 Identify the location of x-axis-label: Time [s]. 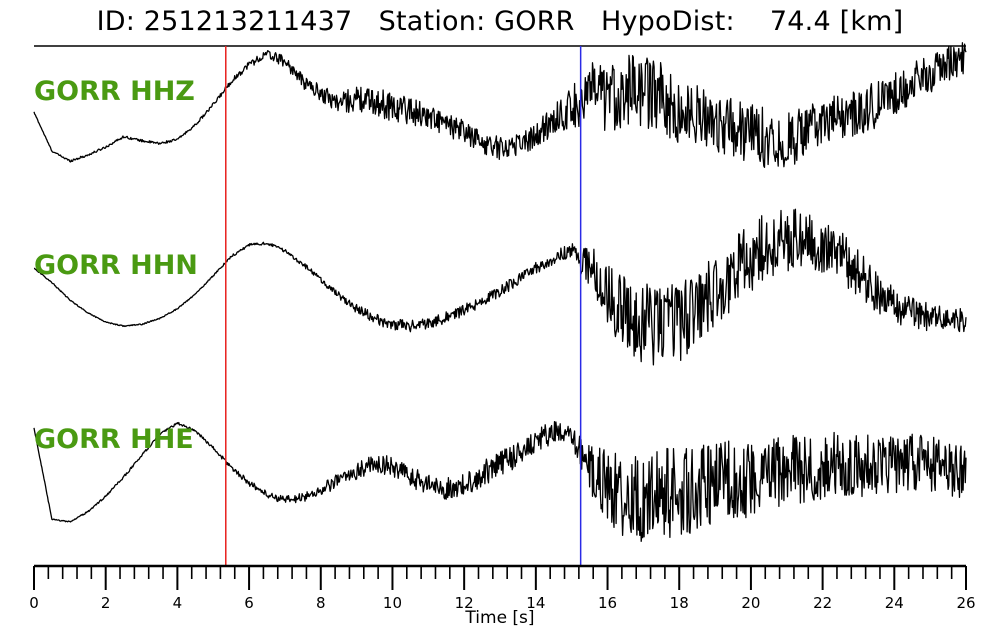
(499, 618).